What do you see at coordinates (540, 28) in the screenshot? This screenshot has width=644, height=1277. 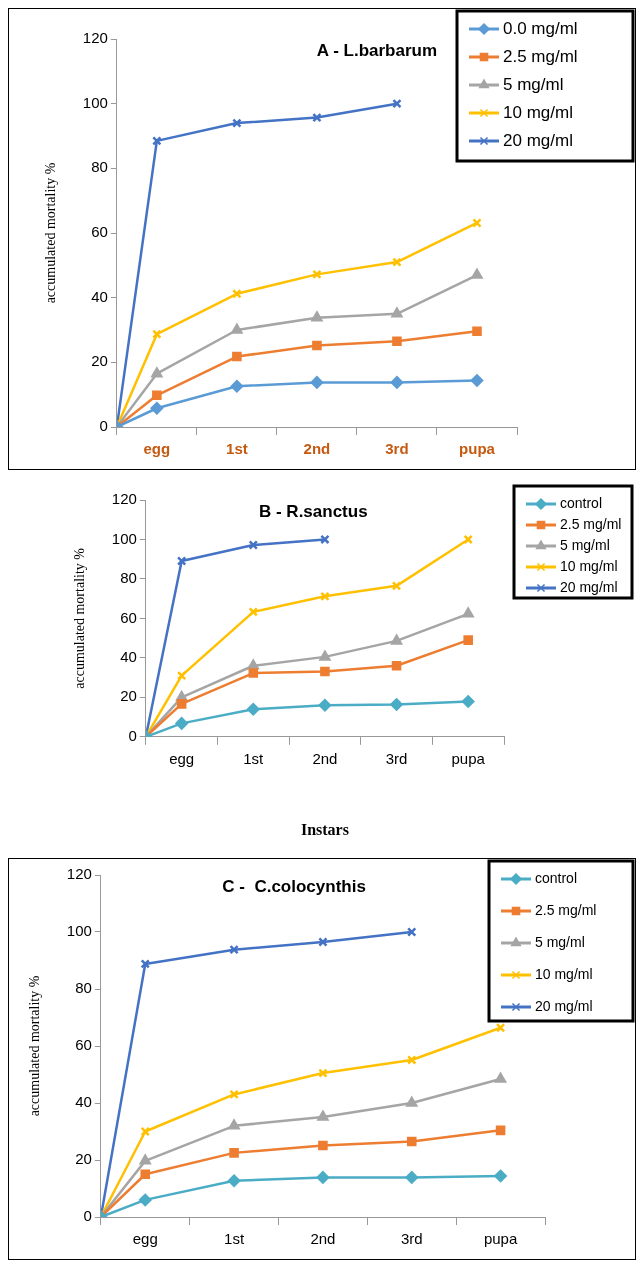 I see `legend-label: 0.0 mg/ml` at bounding box center [540, 28].